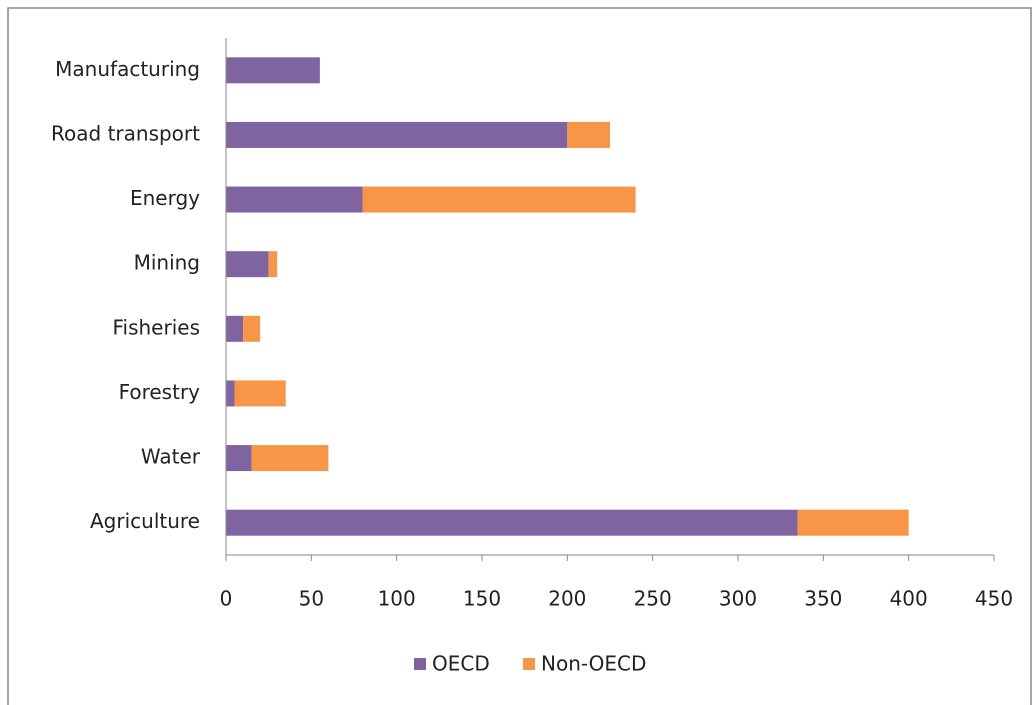 The width and height of the screenshot is (1033, 705). What do you see at coordinates (909, 599) in the screenshot?
I see `x-tick-label: 400` at bounding box center [909, 599].